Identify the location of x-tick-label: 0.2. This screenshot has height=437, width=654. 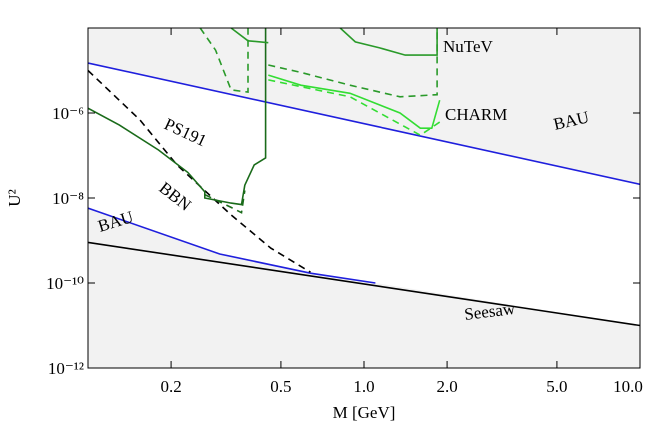
(170, 386).